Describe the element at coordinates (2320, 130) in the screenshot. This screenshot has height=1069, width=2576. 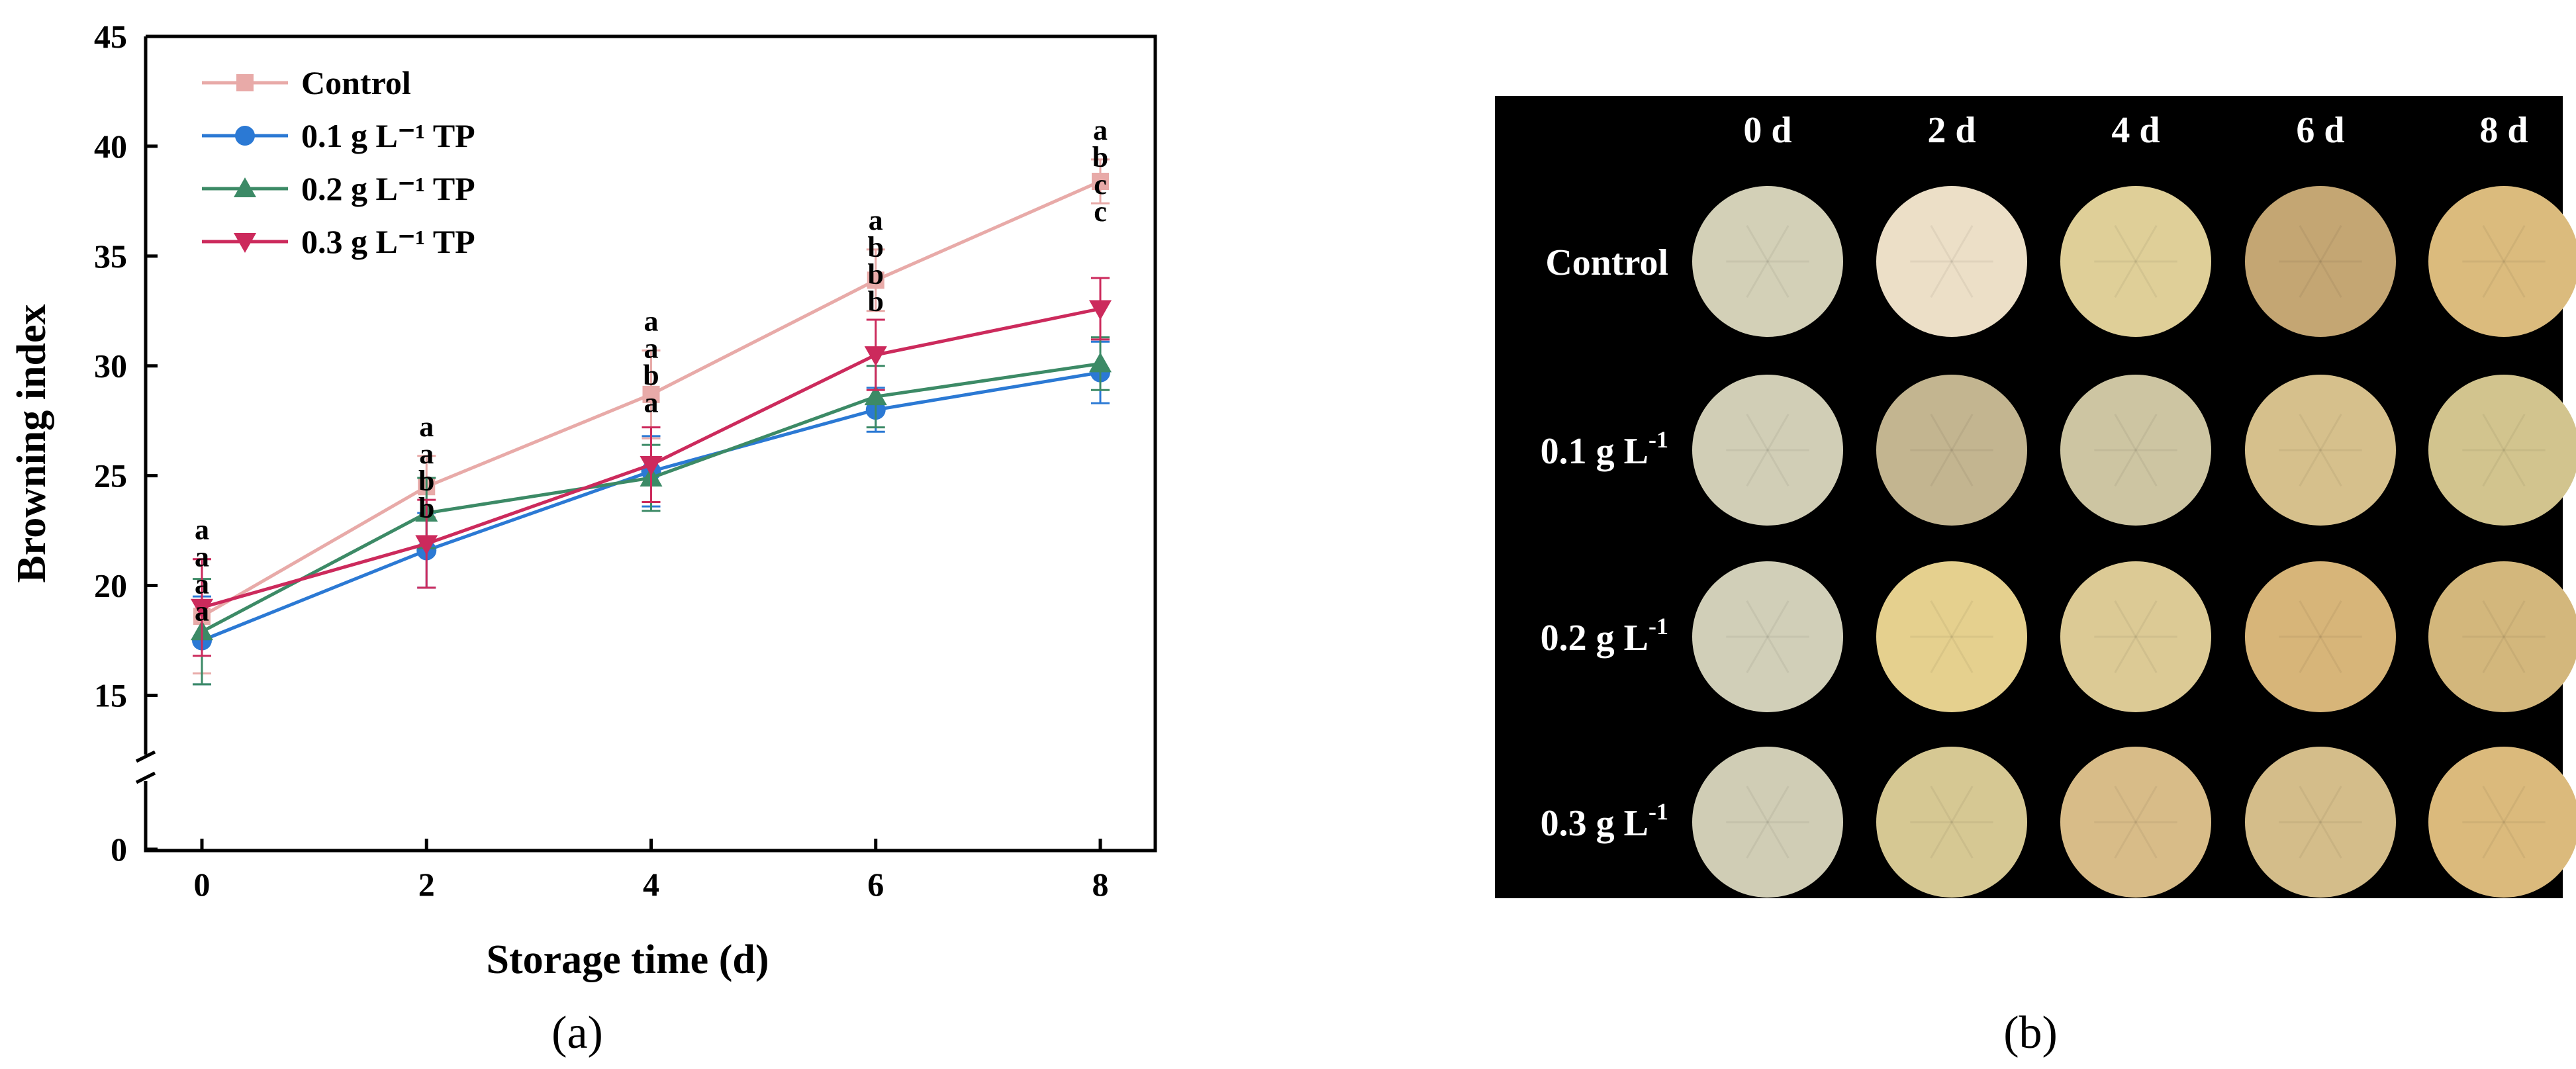
I see `column-header: 6 d` at that location.